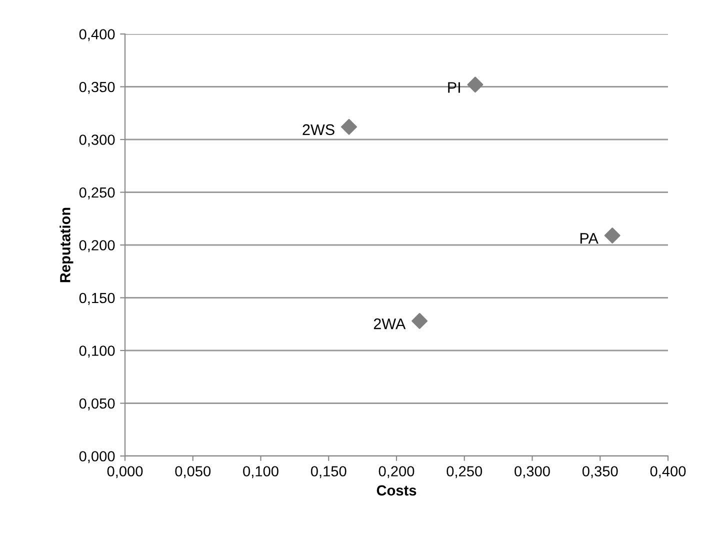 The image size is (701, 540). What do you see at coordinates (668, 472) in the screenshot?
I see `x-tick-label: 0,400` at bounding box center [668, 472].